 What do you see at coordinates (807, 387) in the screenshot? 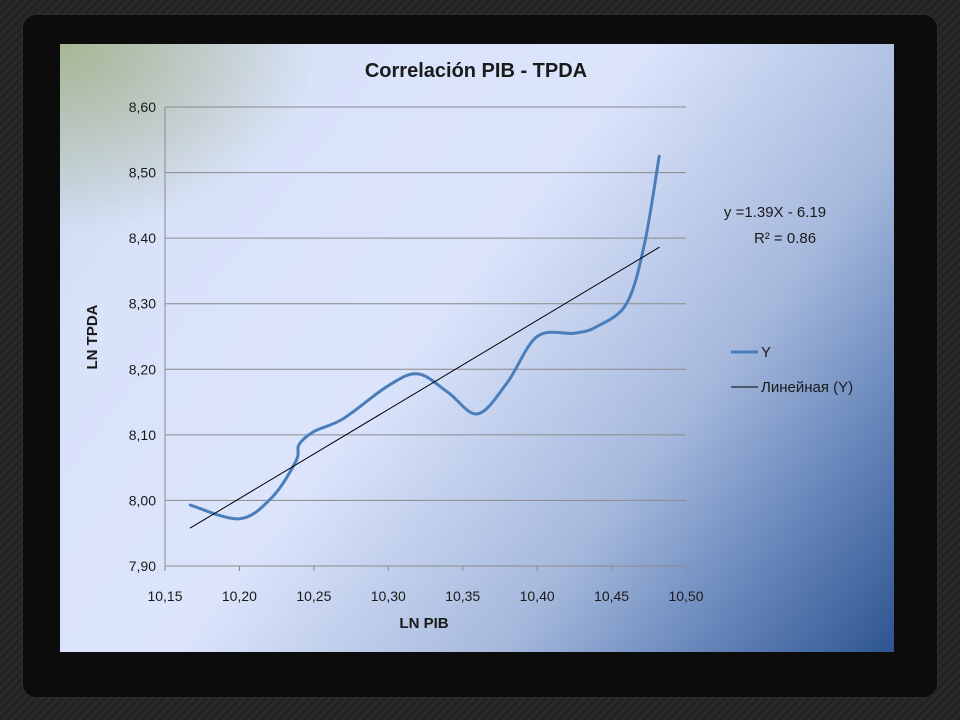
I see `legend-label-linear: Линейная (Y)` at bounding box center [807, 387].